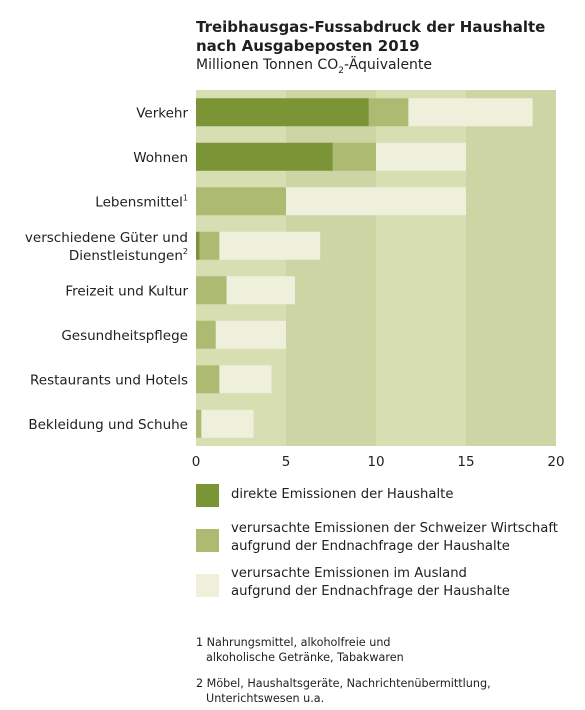  What do you see at coordinates (308, 46) in the screenshot?
I see `chart-title-line-2: nach Ausgabeposten 2019` at bounding box center [308, 46].